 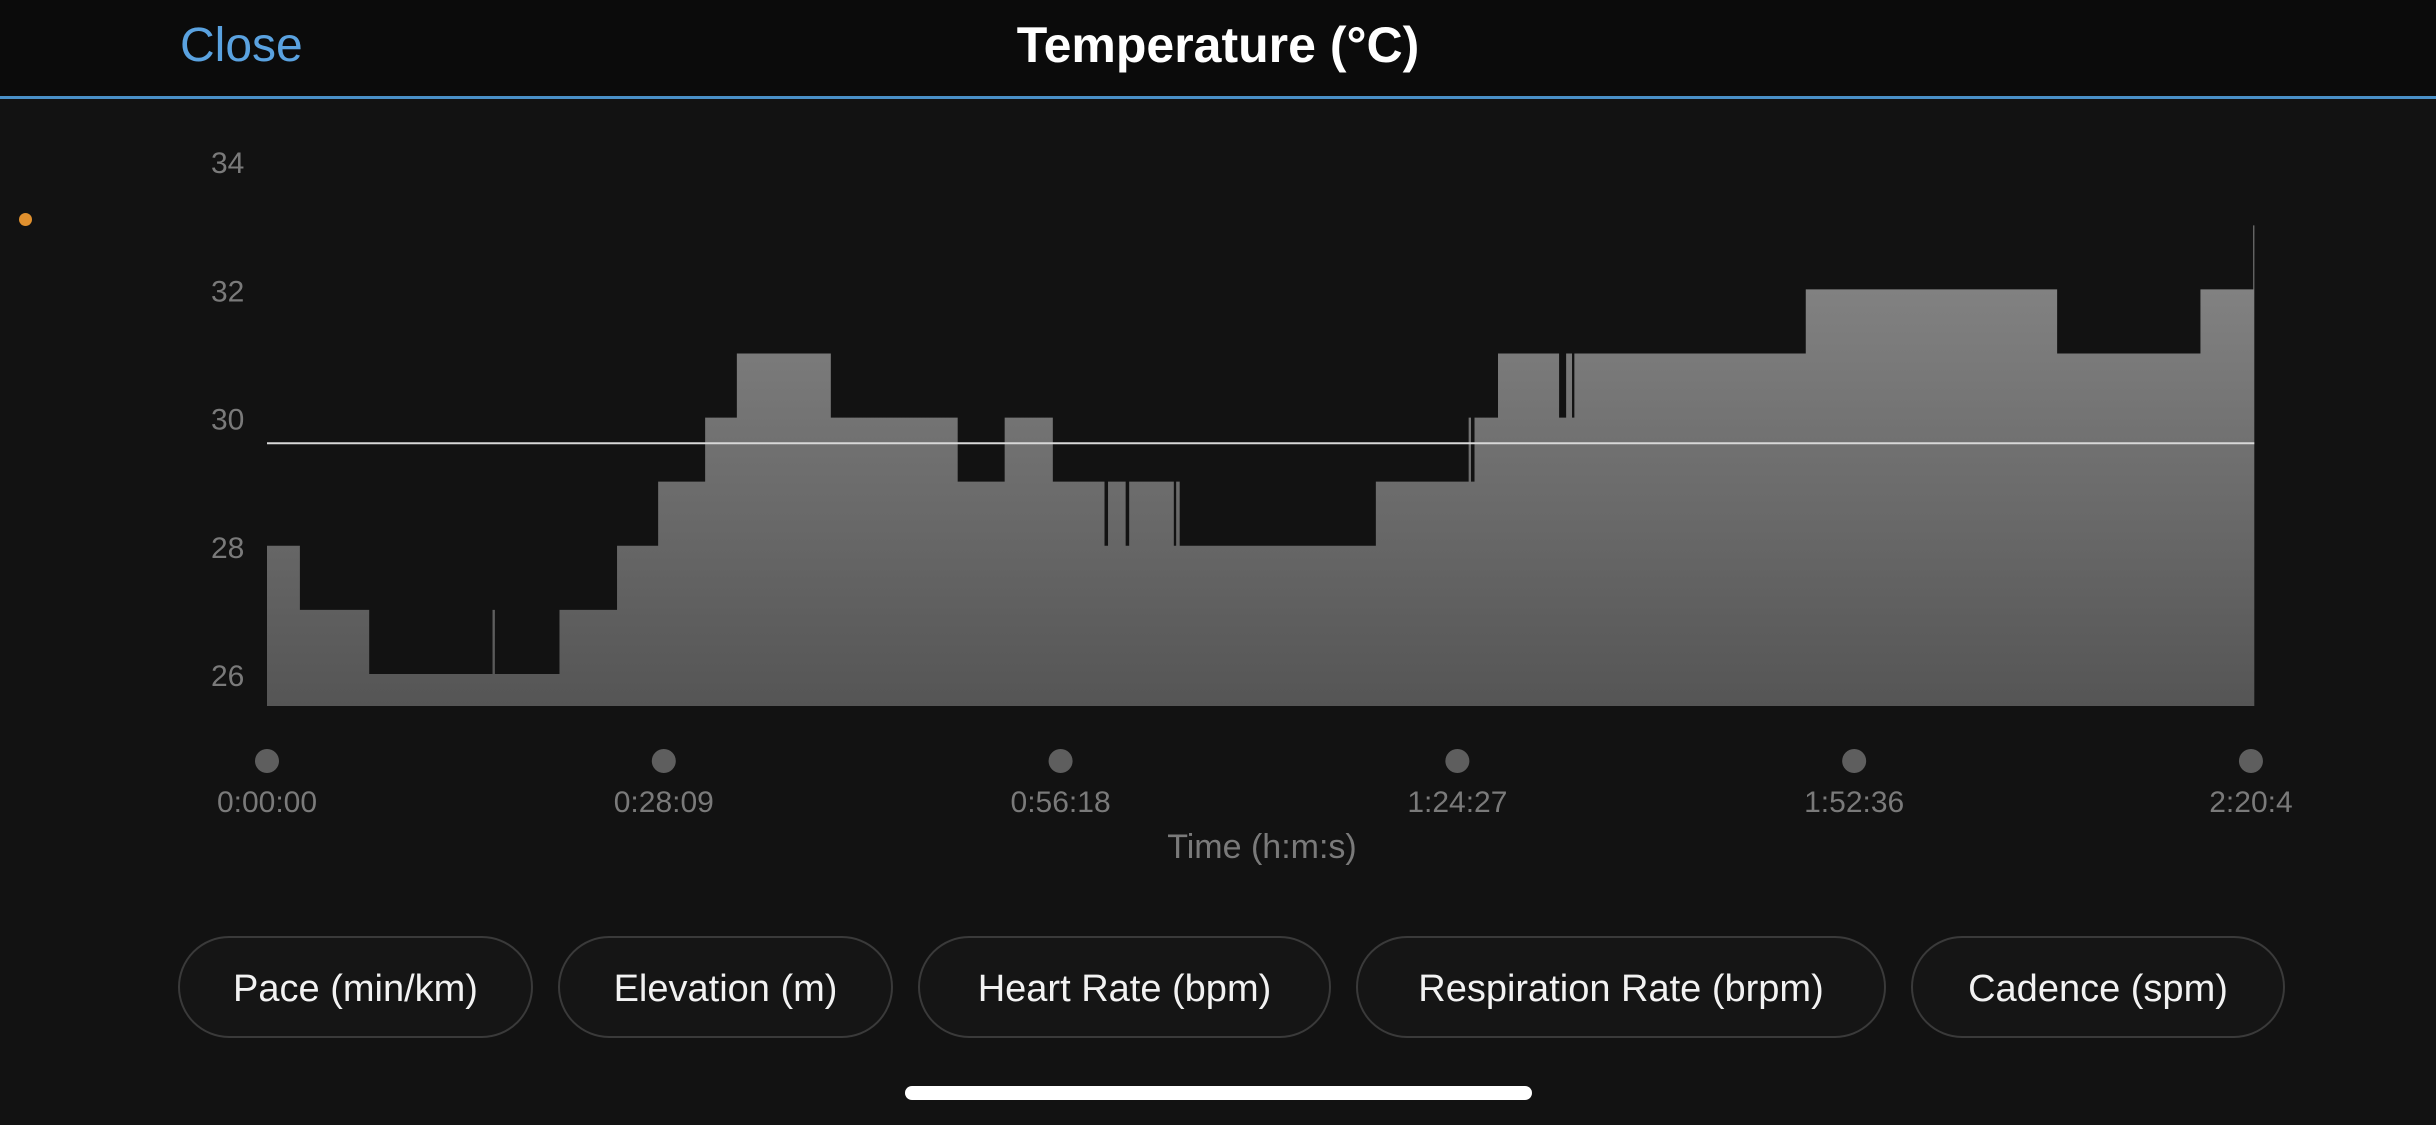 I want to click on page-title: Temperature (°C), so click(x=1218, y=45).